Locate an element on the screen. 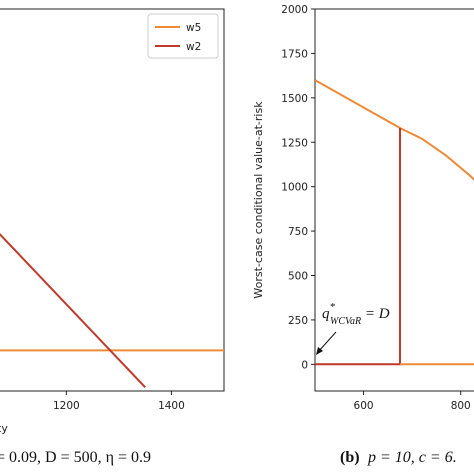 Image resolution: width=474 pixels, height=474 pixels. annotation-text: q* WCVaR = D is located at coordinates (356, 314).